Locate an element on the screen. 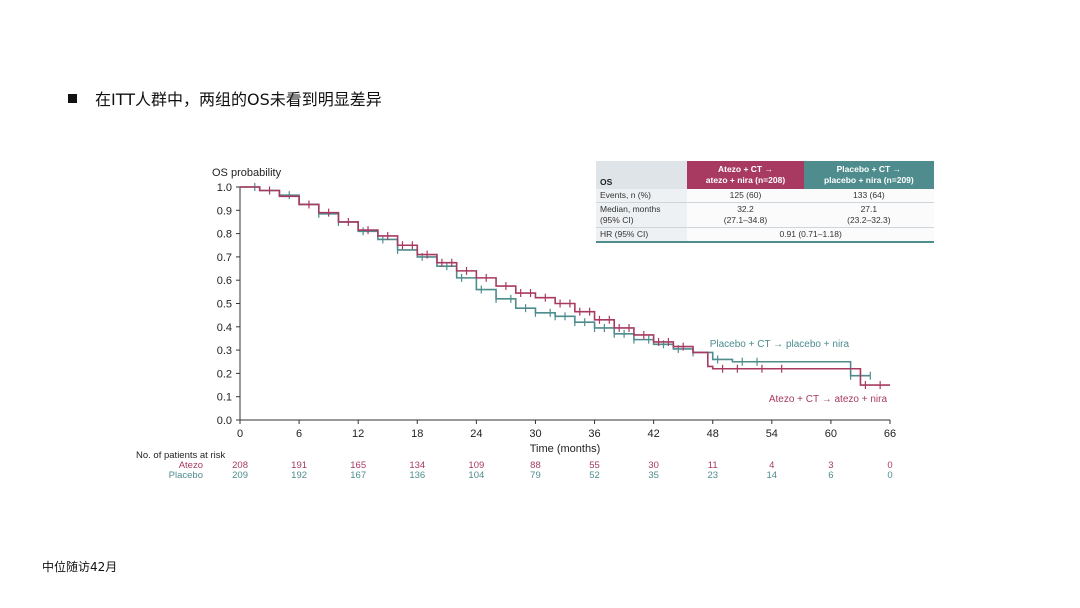 This screenshot has height=608, width=1080. x-tick-label: 18 is located at coordinates (417, 434).